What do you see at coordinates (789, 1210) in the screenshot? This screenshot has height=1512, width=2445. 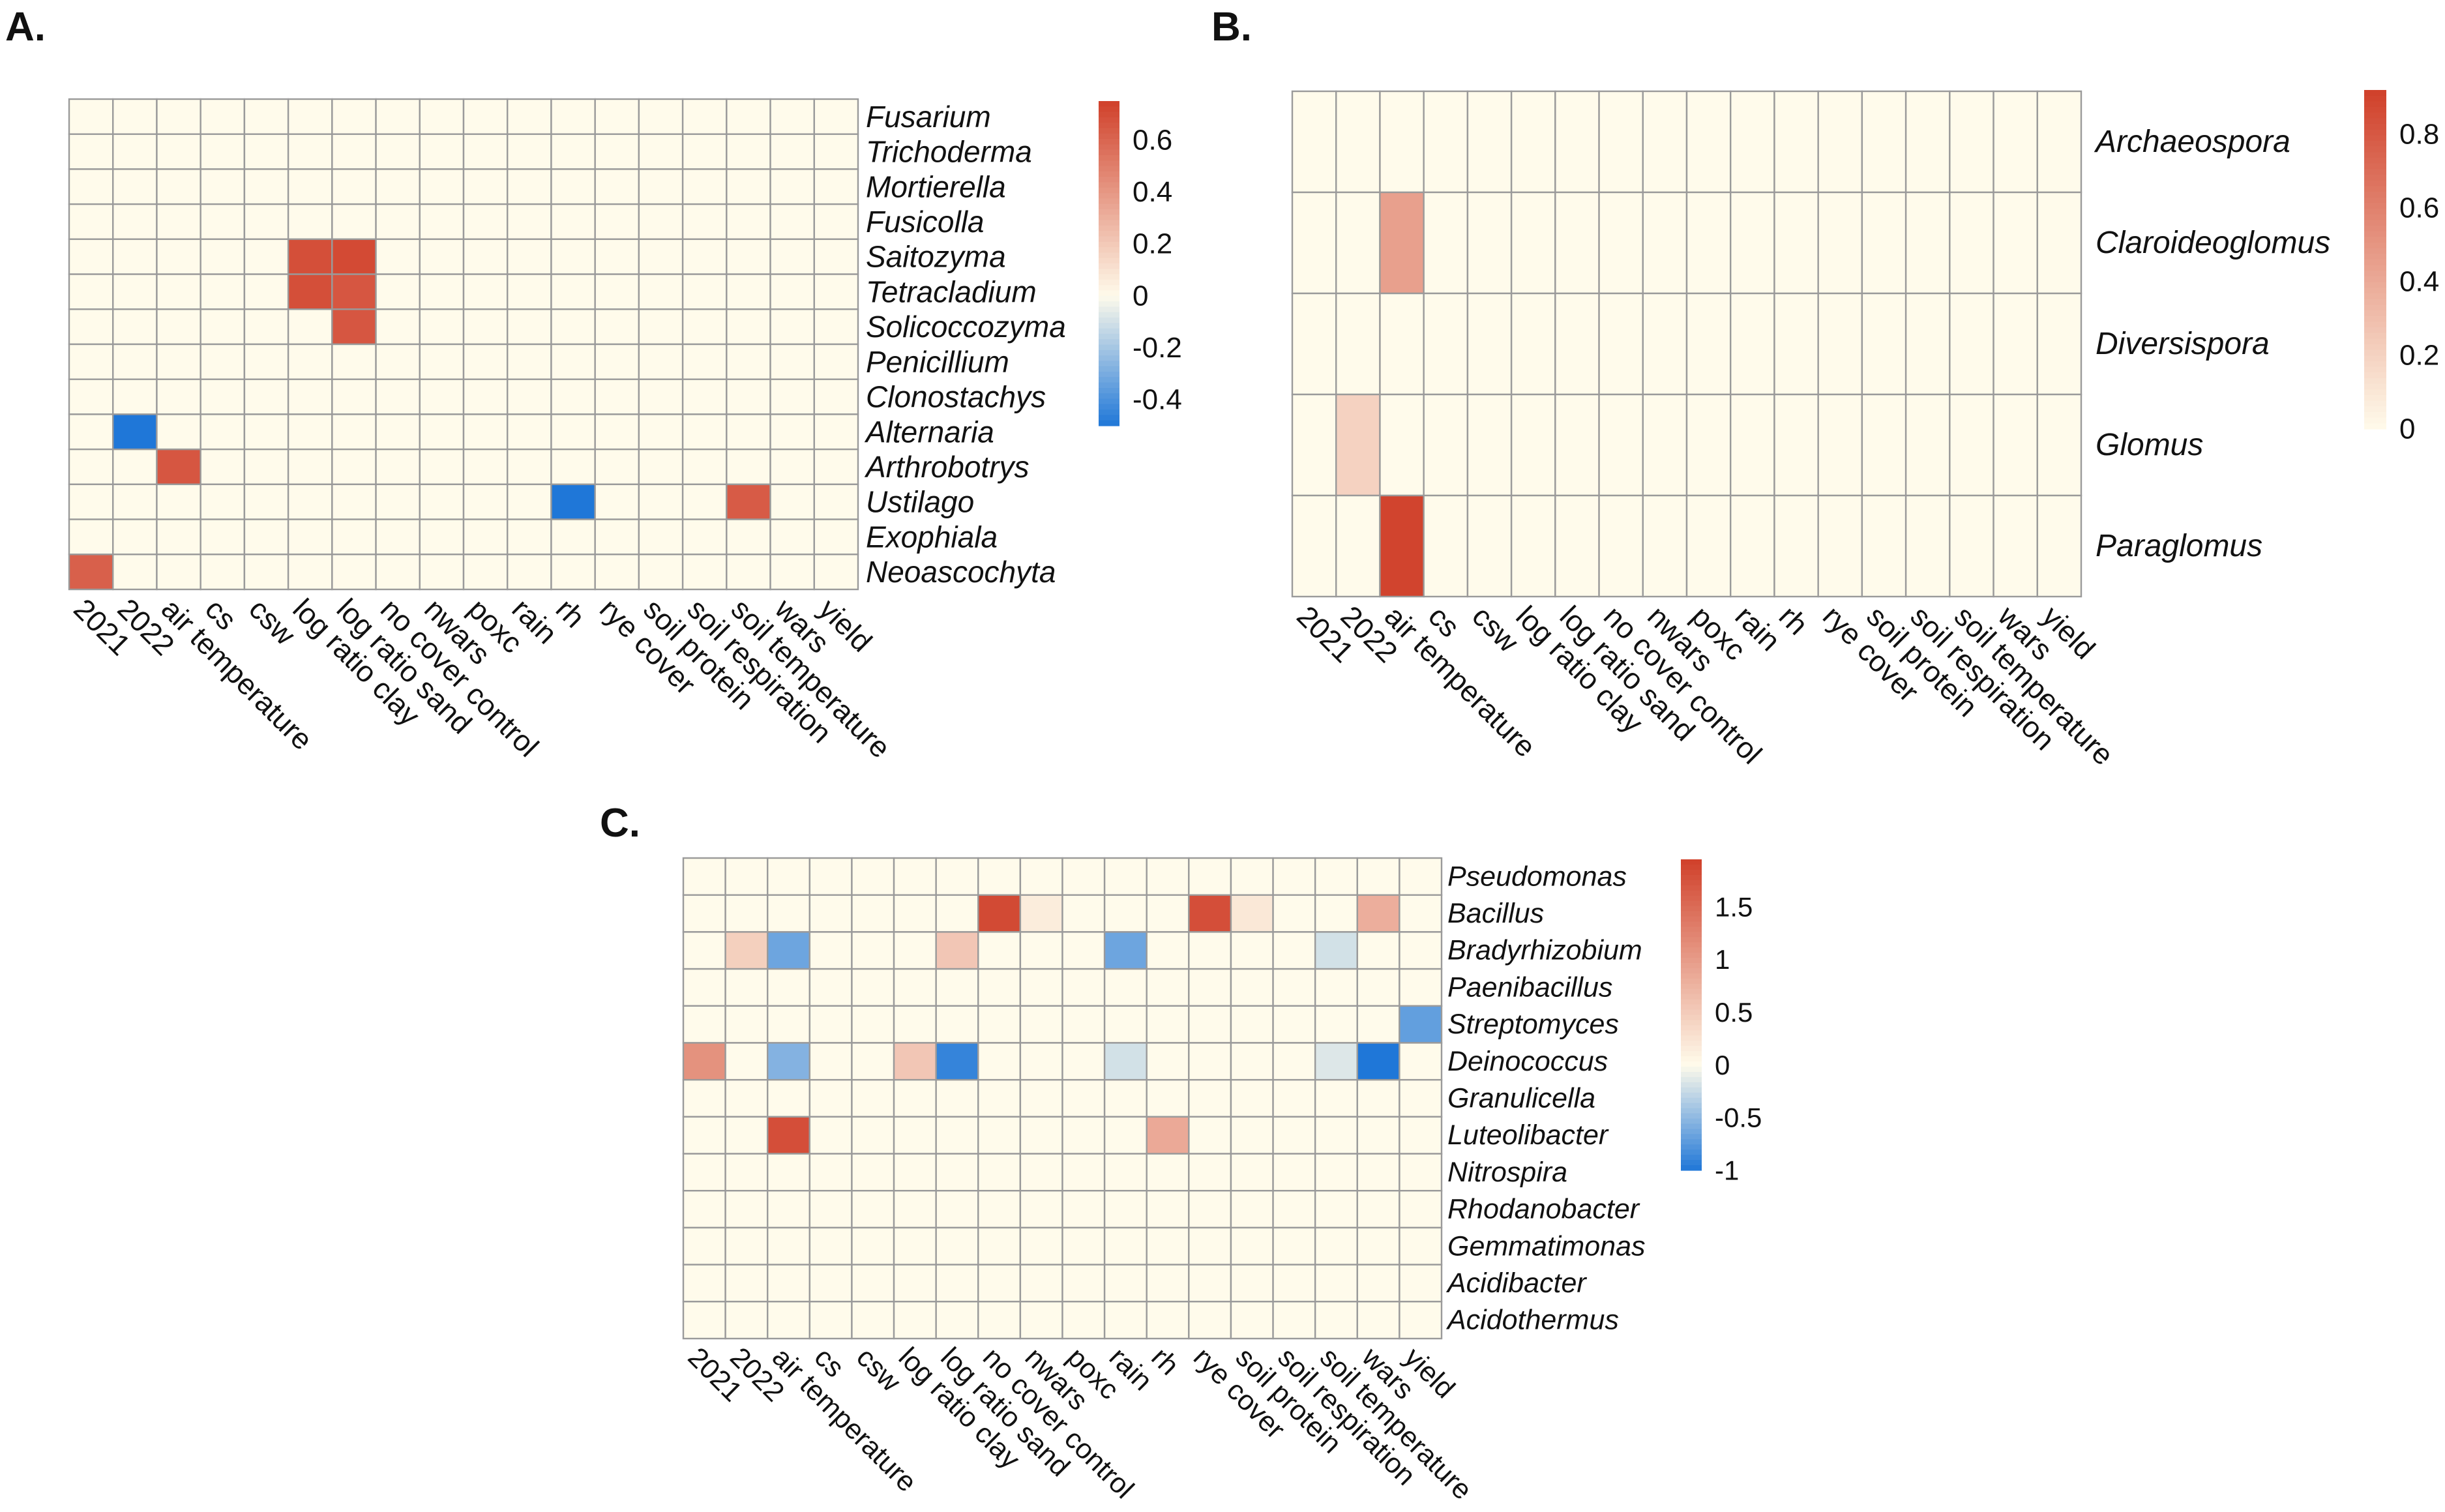 I see `panel-c-cell-rhodanobacter-air-temperature` at bounding box center [789, 1210].